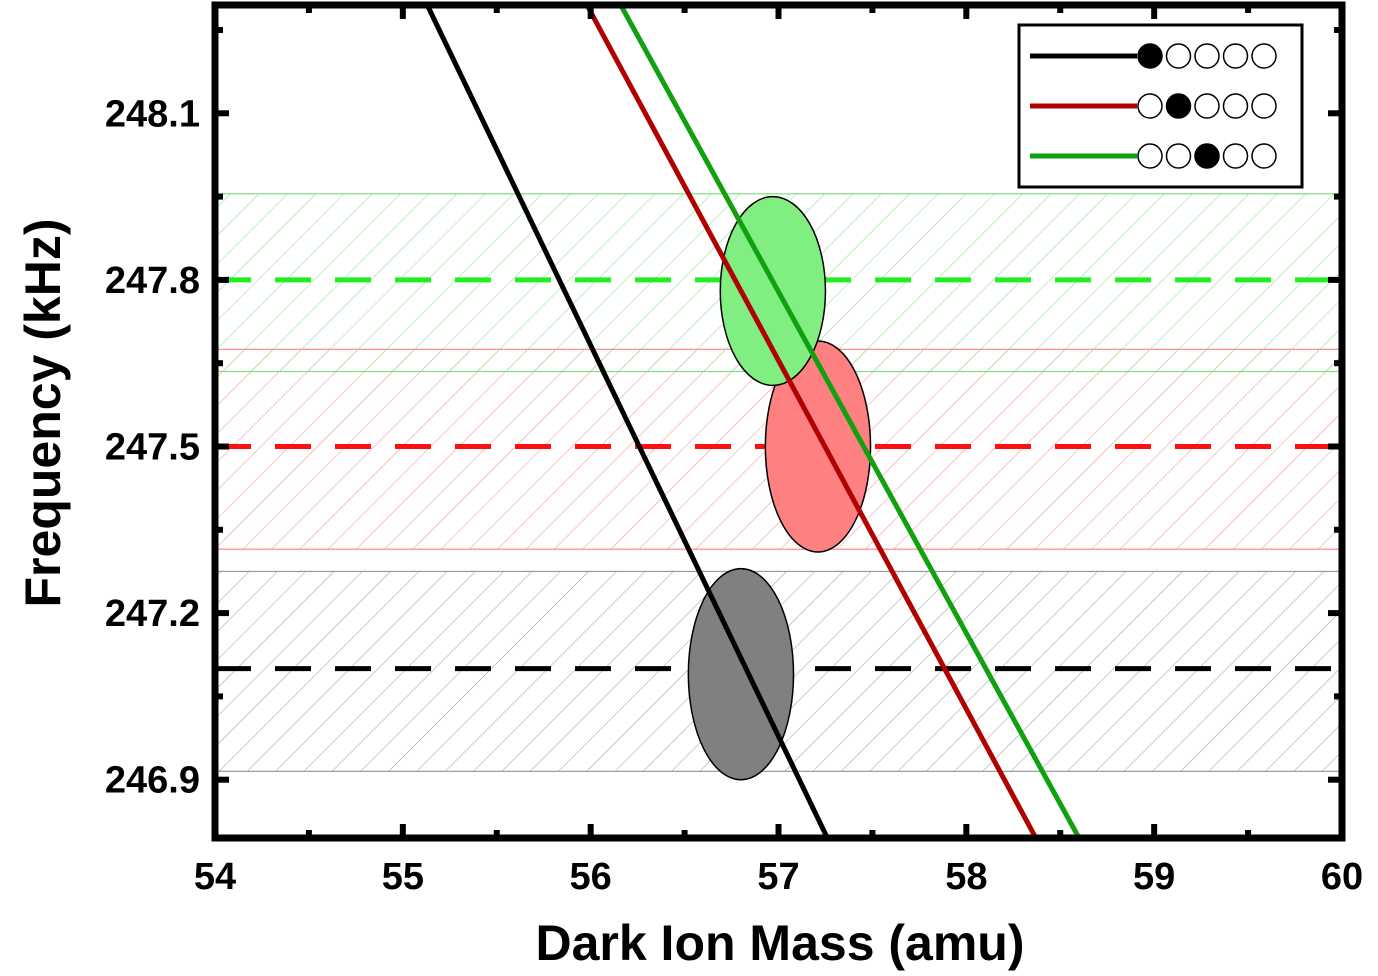  Describe the element at coordinates (1154, 877) in the screenshot. I see `x-tick-label: 59` at that location.